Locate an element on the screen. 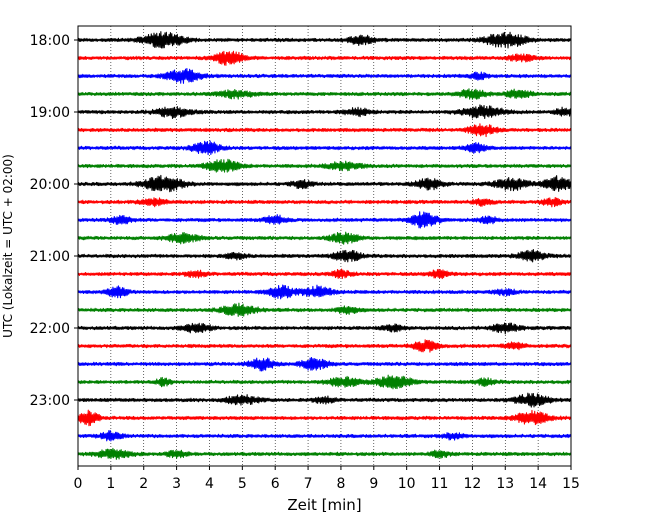 The width and height of the screenshot is (650, 520). x-tick-label: 8 is located at coordinates (340, 484).